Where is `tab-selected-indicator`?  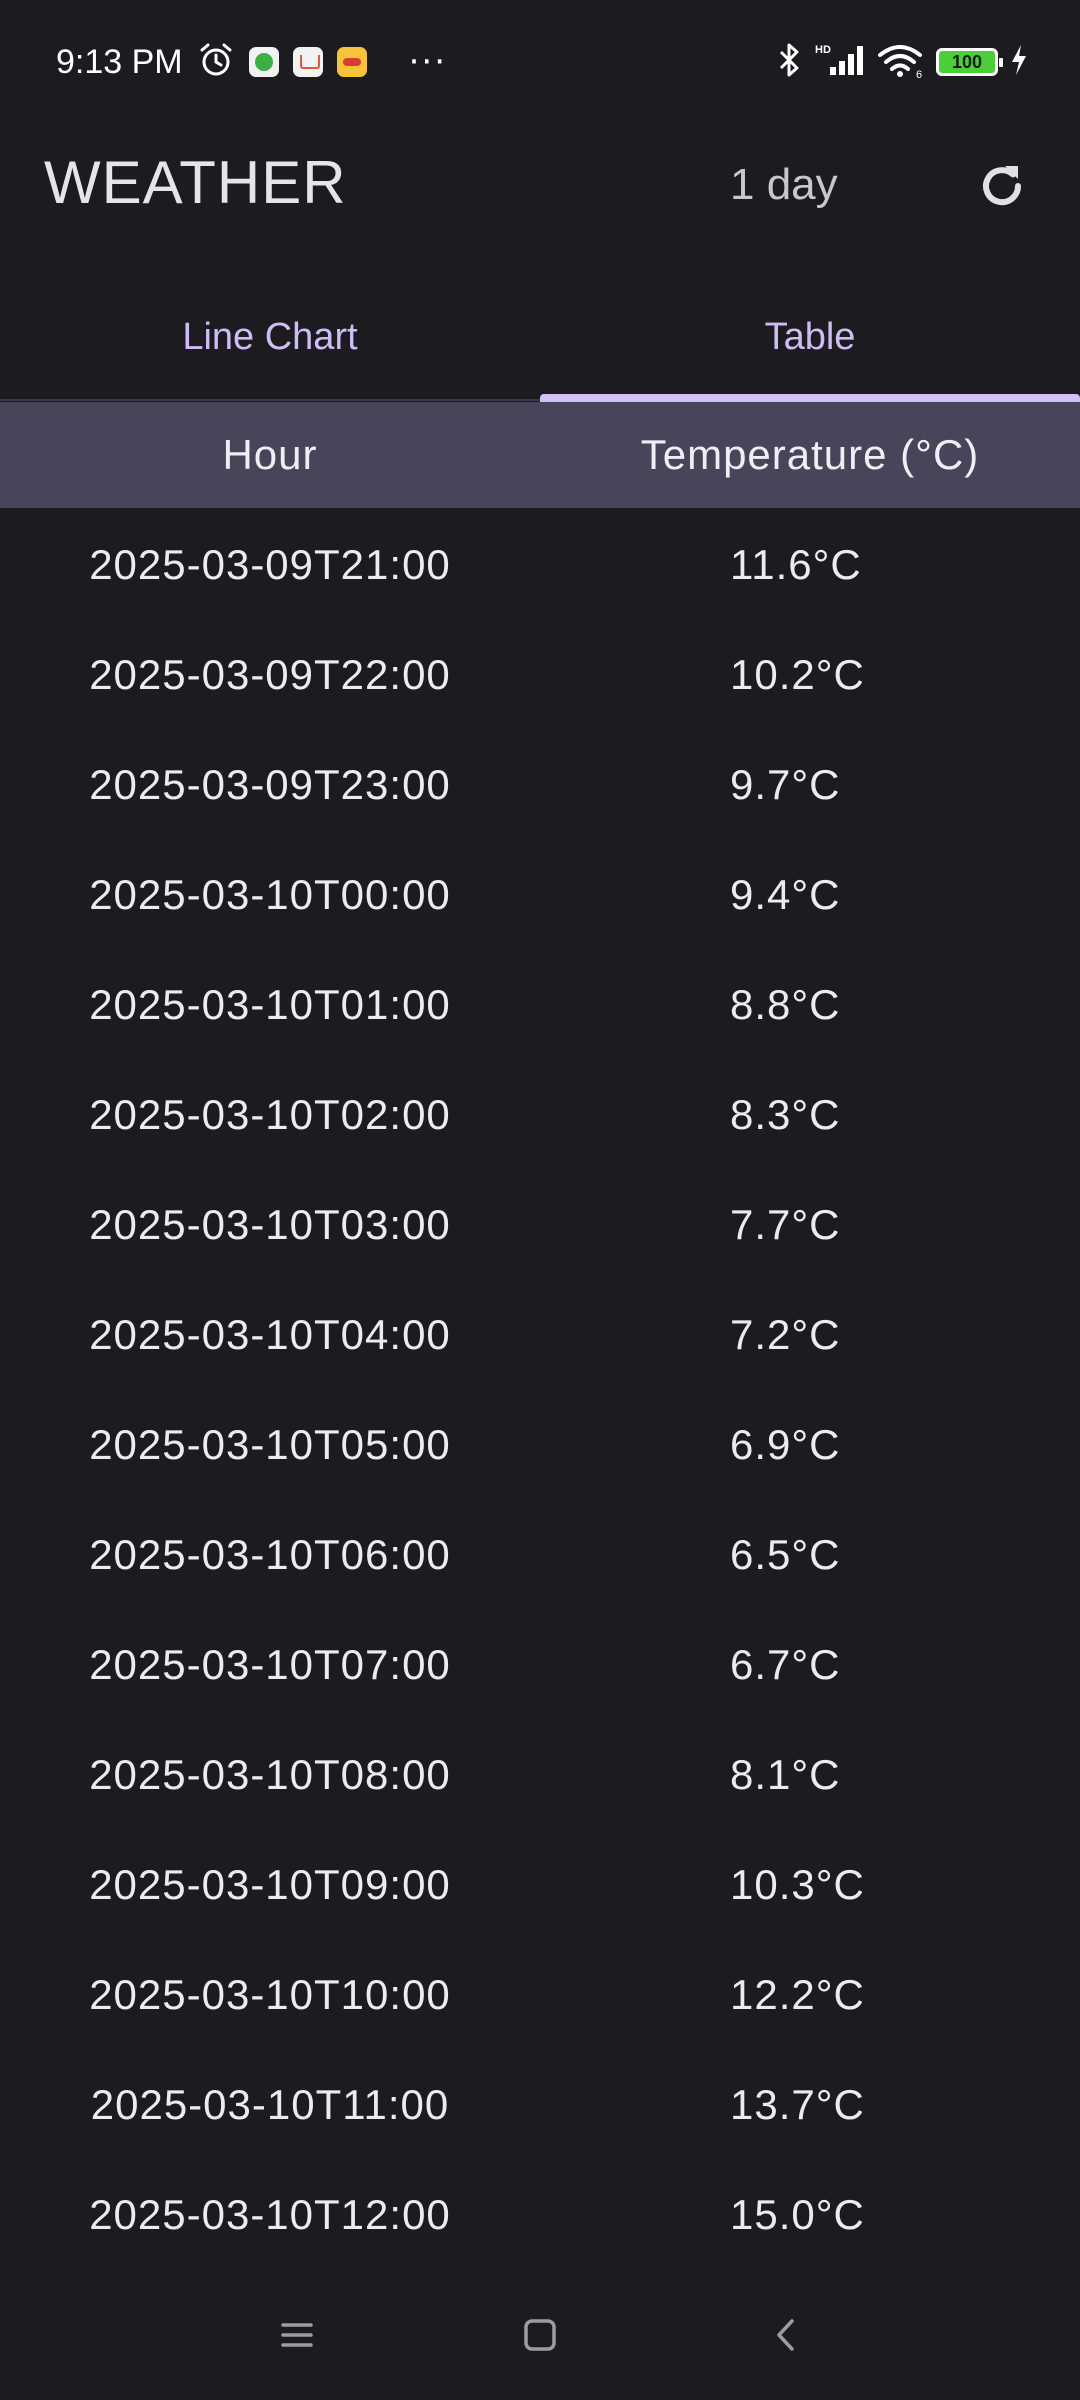
tab-selected-indicator is located at coordinates (810, 398).